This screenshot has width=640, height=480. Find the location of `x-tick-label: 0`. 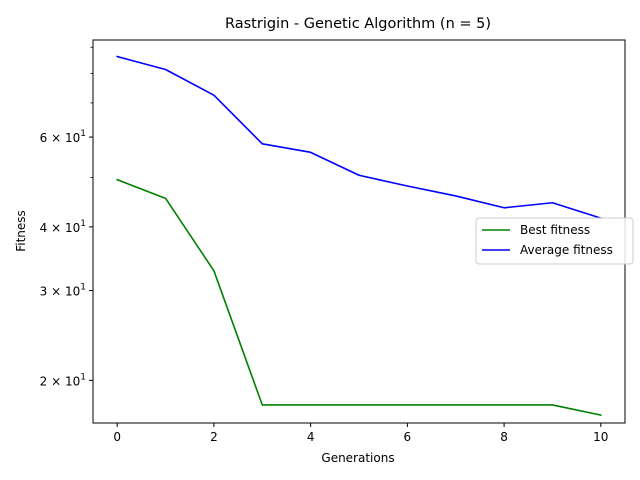

x-tick-label: 0 is located at coordinates (117, 437).